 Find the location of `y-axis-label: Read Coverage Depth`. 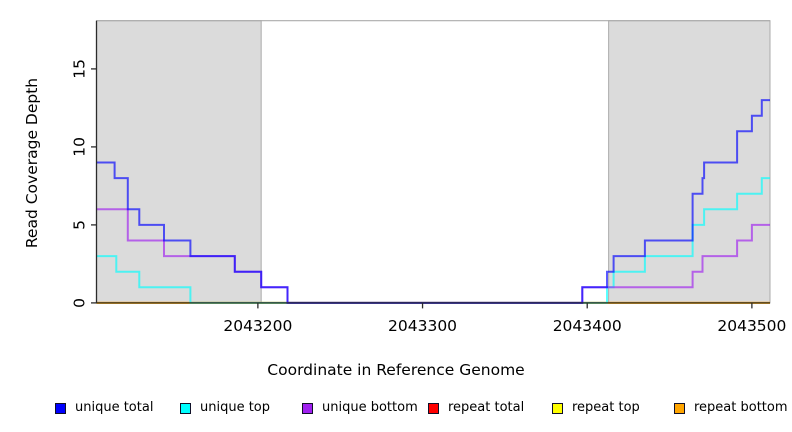

y-axis-label: Read Coverage Depth is located at coordinates (32, 163).